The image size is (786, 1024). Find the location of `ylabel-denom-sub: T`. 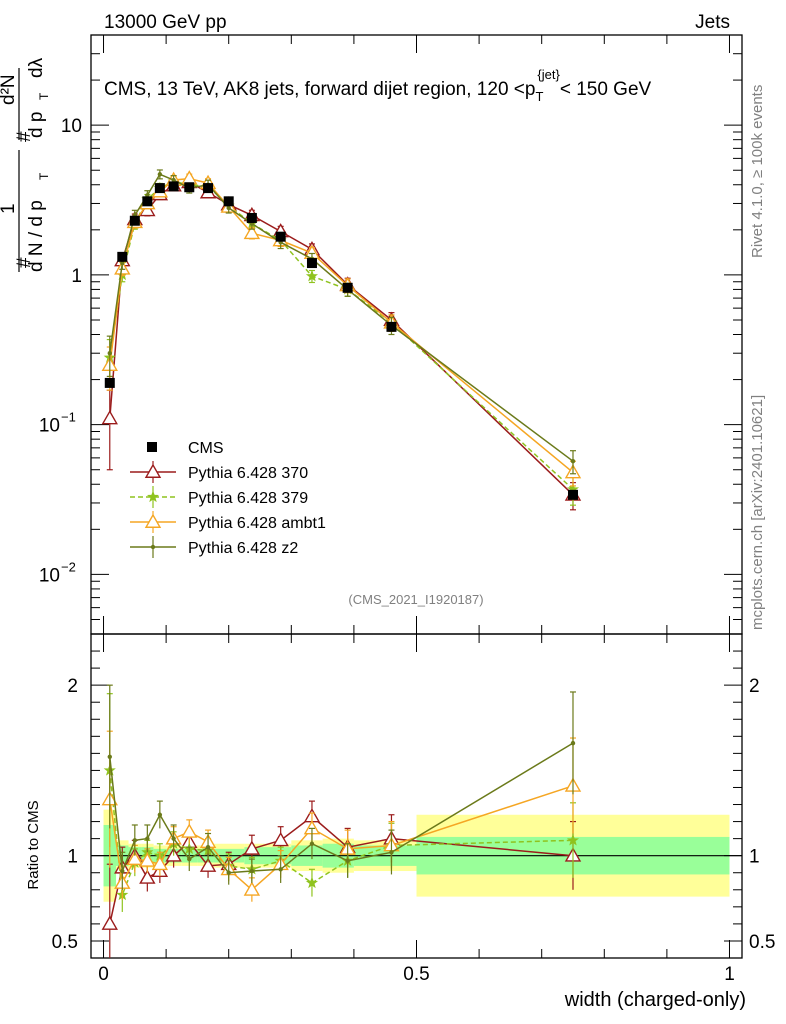

ylabel-denom-sub: T is located at coordinates (44, 96).